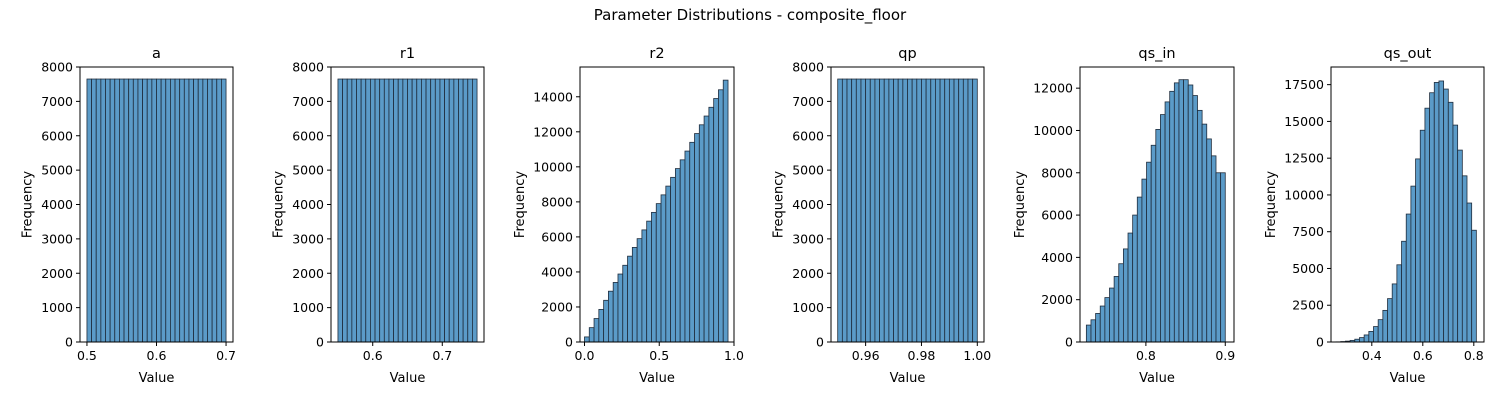 Image resolution: width=1500 pixels, height=400 pixels. I want to click on x-tick-label: 0.9, so click(1225, 355).